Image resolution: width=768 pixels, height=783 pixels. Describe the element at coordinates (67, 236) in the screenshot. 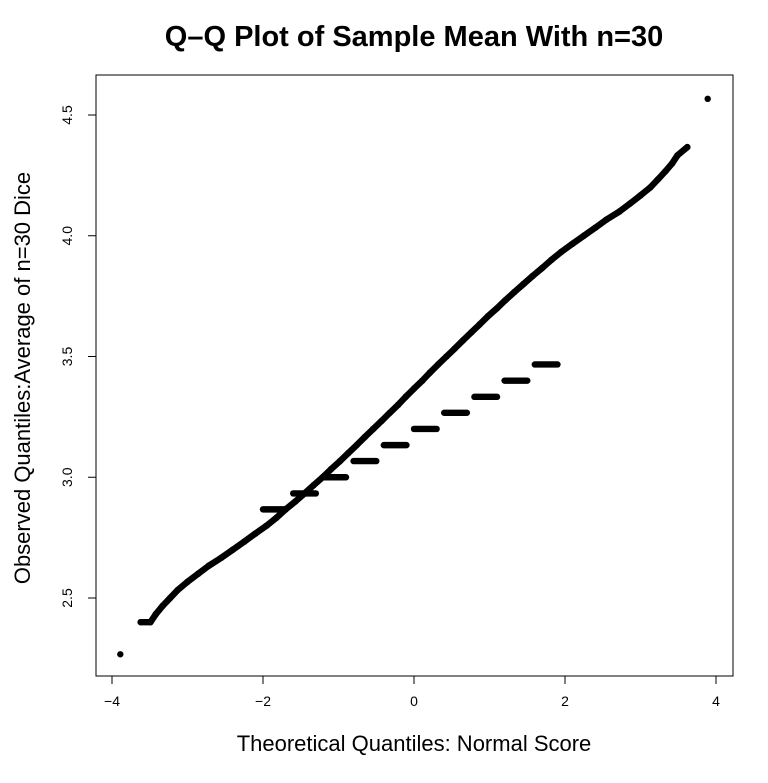

I see `y-tick-label: 4.0` at that location.